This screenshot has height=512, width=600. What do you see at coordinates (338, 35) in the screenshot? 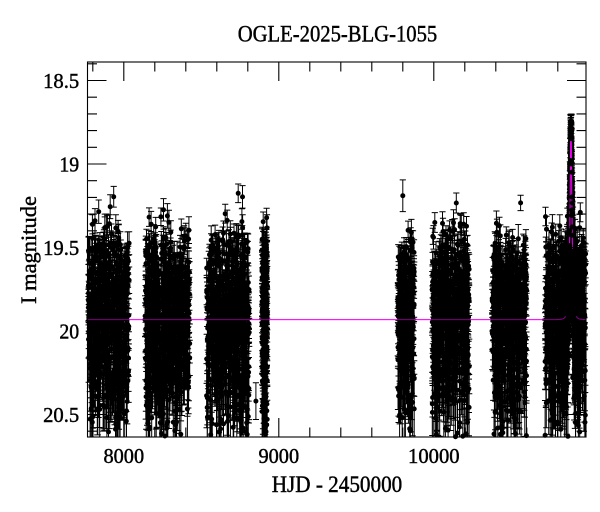
I see `svg-text: OGLE-2025-BLG-1055` at bounding box center [338, 35].